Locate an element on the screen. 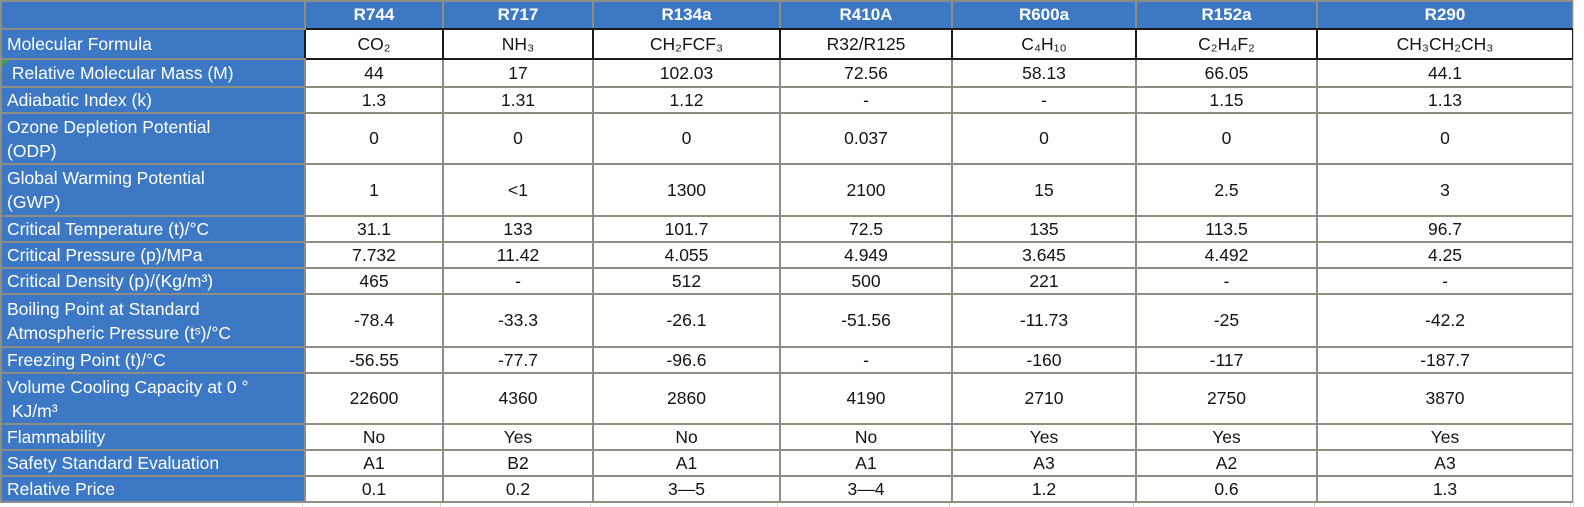  data-cell: 31.1 is located at coordinates (374, 229).